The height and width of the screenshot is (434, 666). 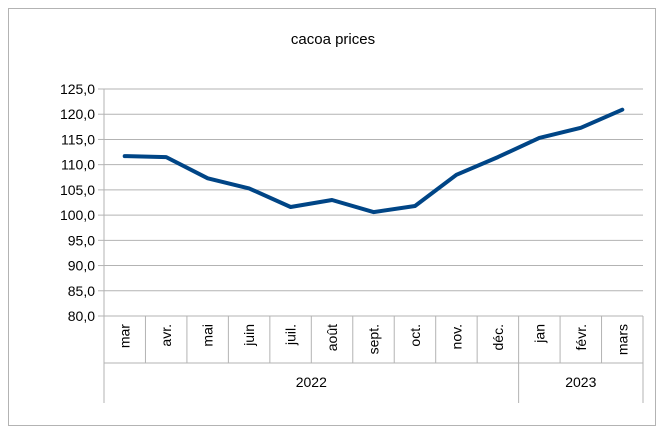 What do you see at coordinates (81, 240) in the screenshot?
I see `y-tick-label: 95,0` at bounding box center [81, 240].